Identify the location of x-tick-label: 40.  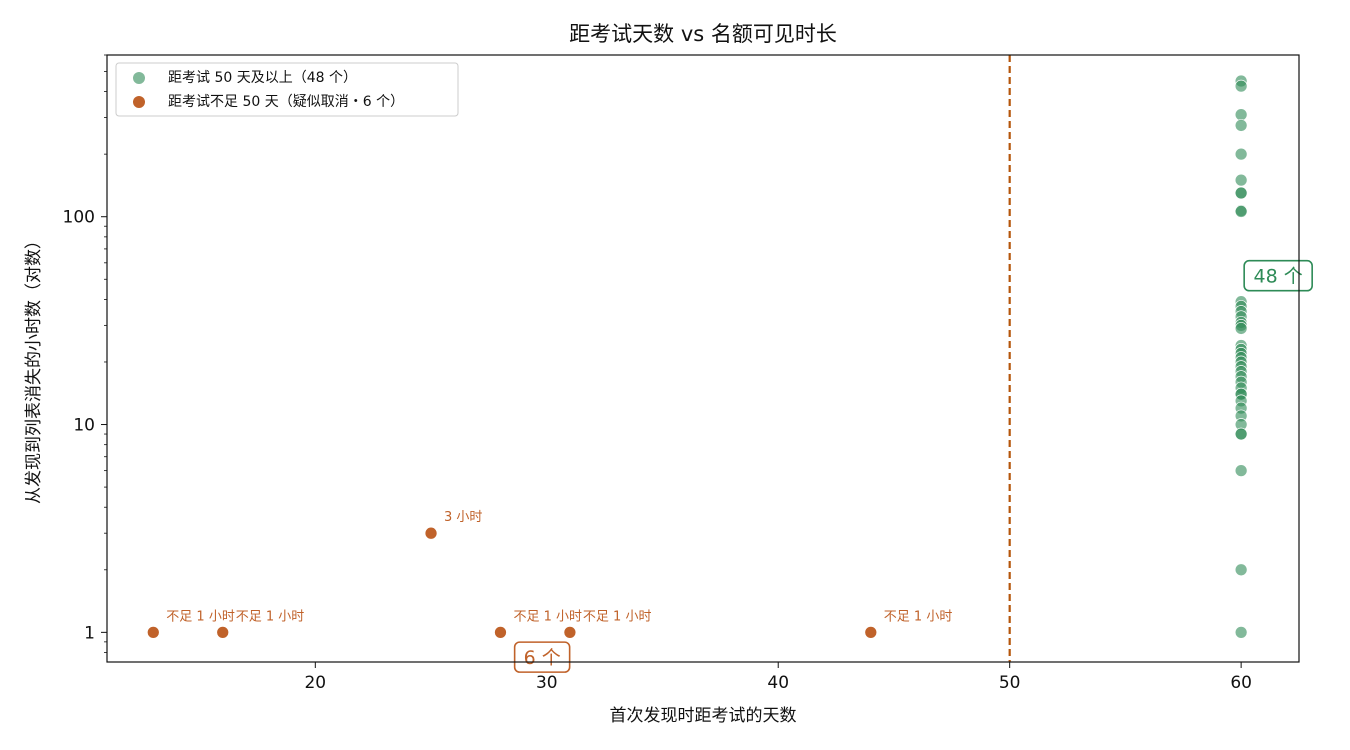
(778, 683).